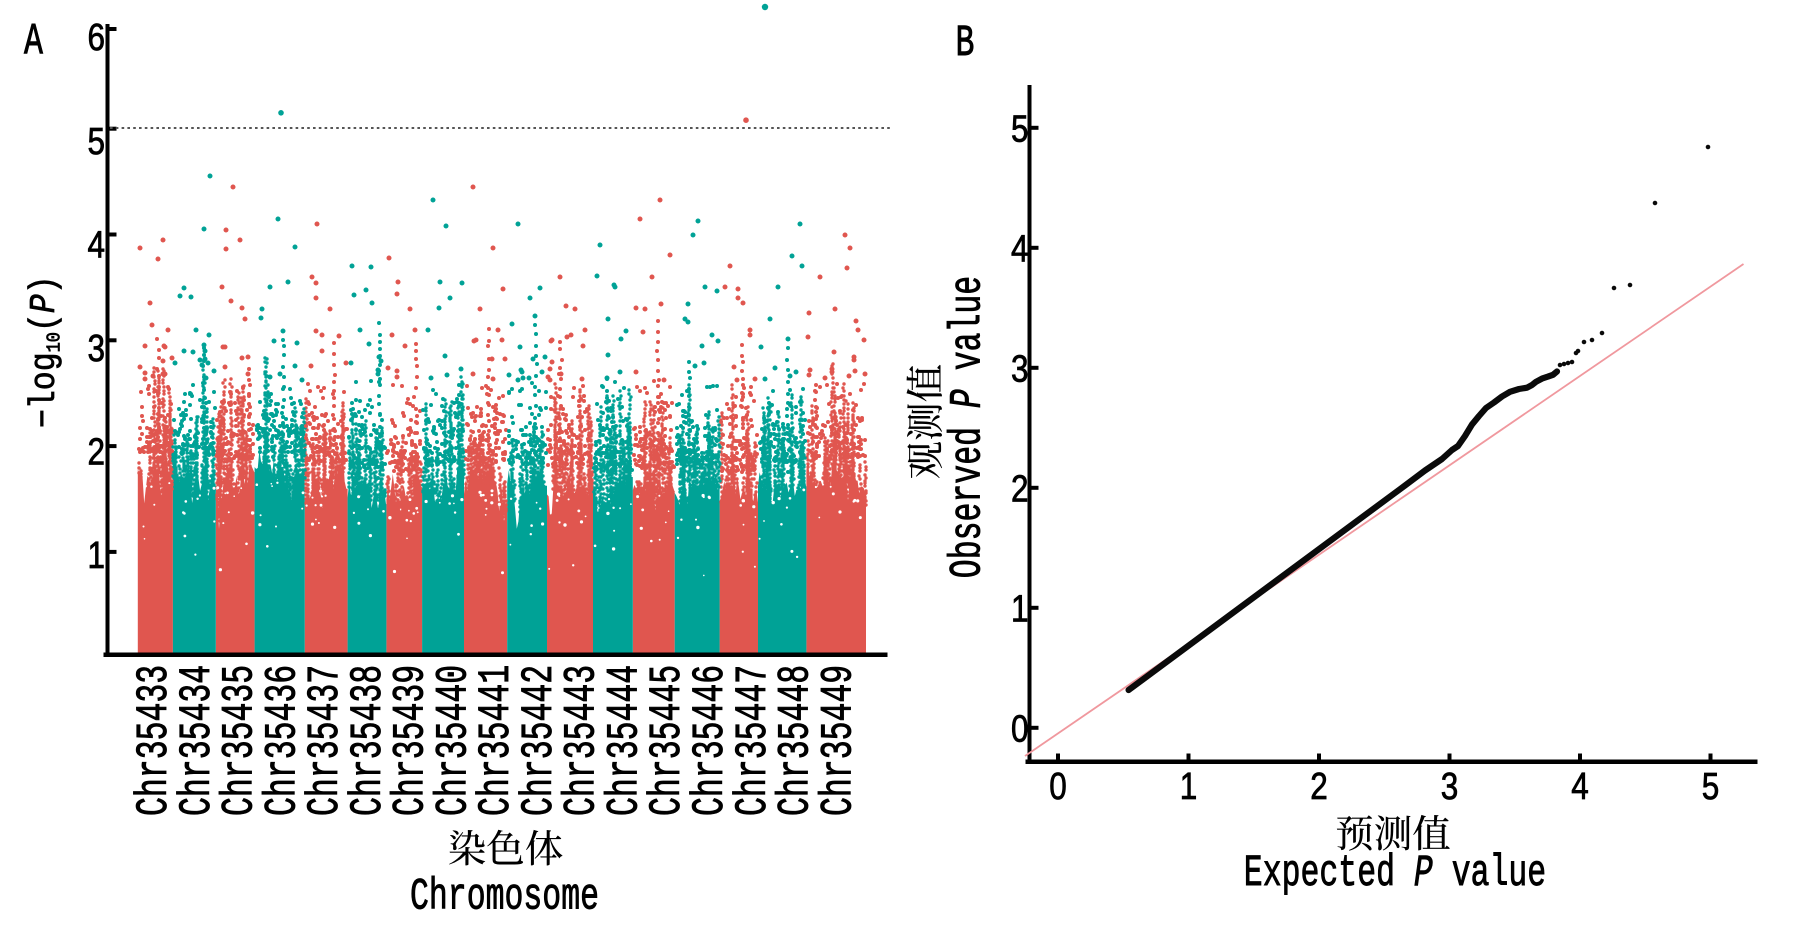 The image size is (1811, 935). I want to click on svg-text: 6, so click(96, 37).